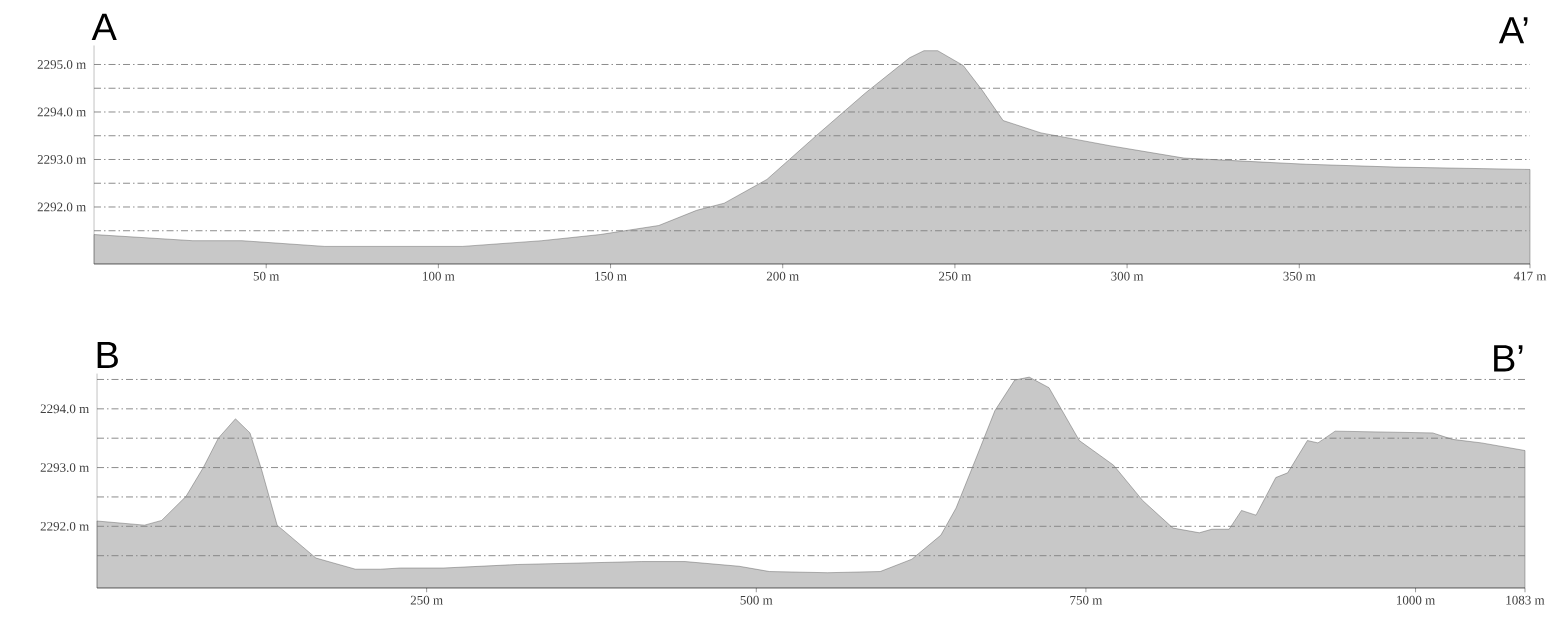  What do you see at coordinates (611, 276) in the screenshot?
I see `x-tick-label: 150 m` at bounding box center [611, 276].